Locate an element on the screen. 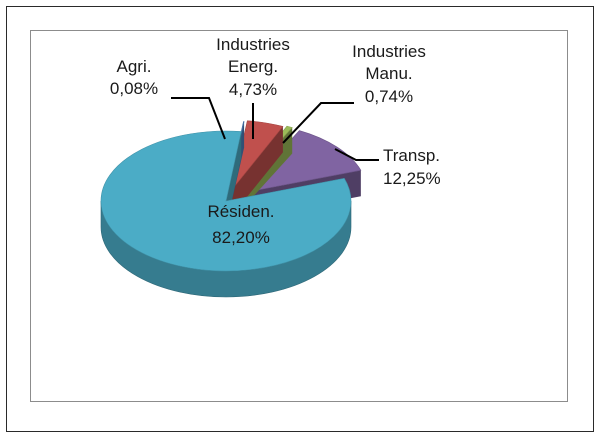 Image resolution: width=602 pixels, height=442 pixels. slice-value-transp: 12,25% is located at coordinates (412, 178).